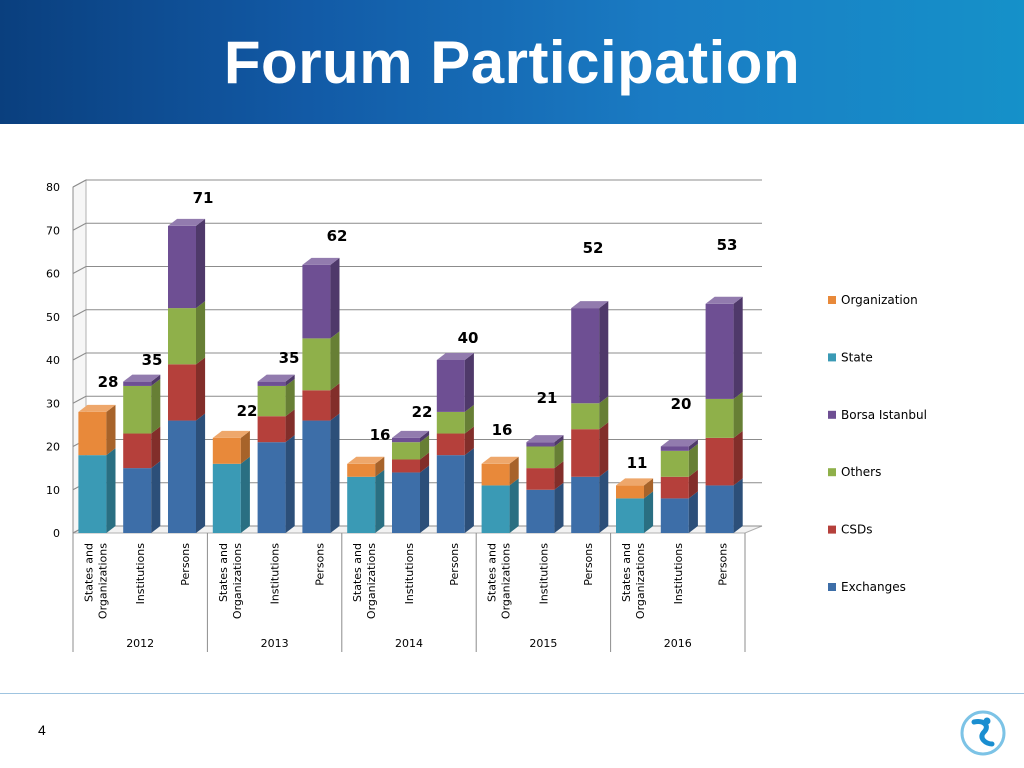 This screenshot has width=1024, height=768. Describe the element at coordinates (681, 404) in the screenshot. I see `total-label: 20` at that location.